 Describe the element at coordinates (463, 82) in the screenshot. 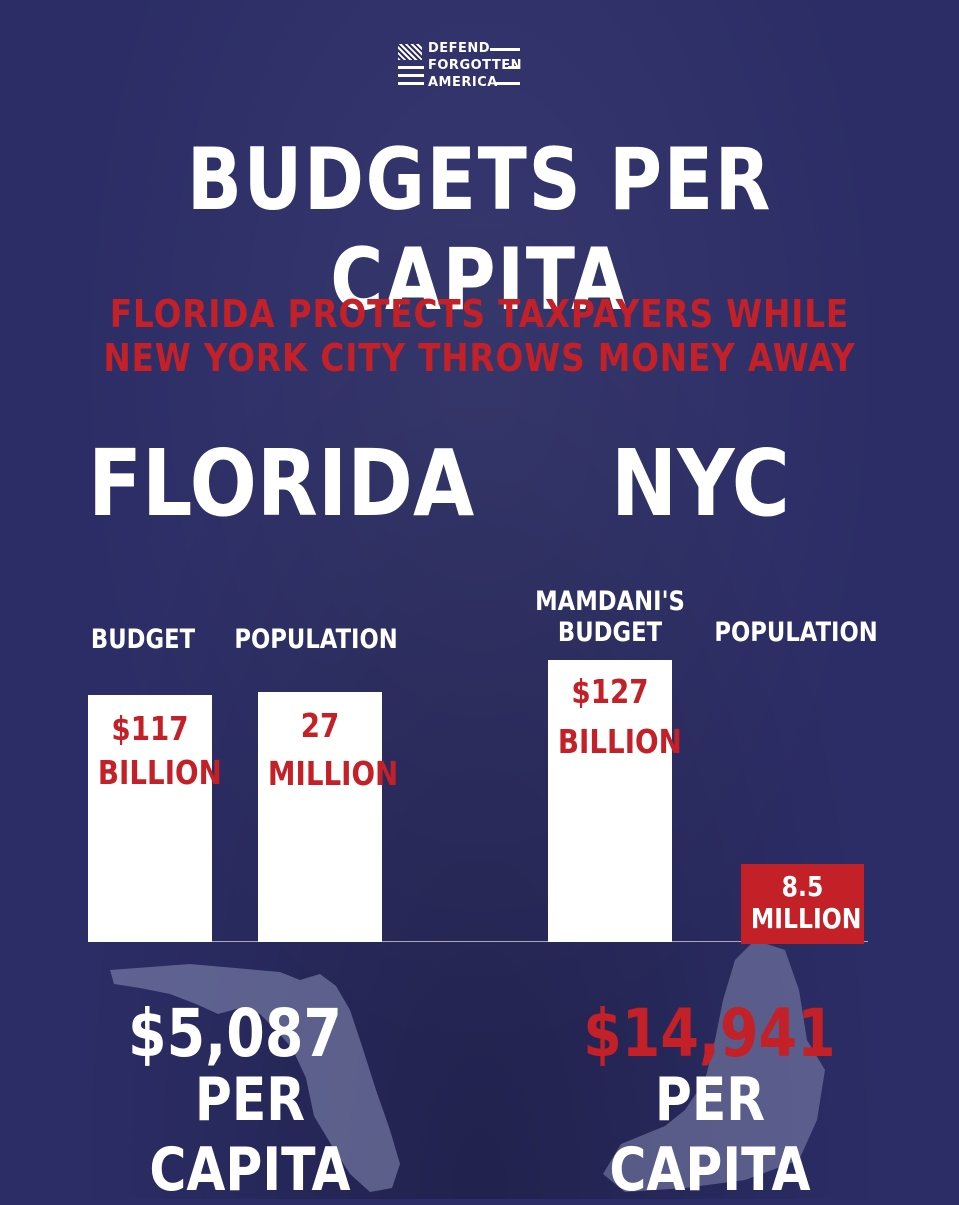

I see `logo-text-line3: AMERICA` at that location.